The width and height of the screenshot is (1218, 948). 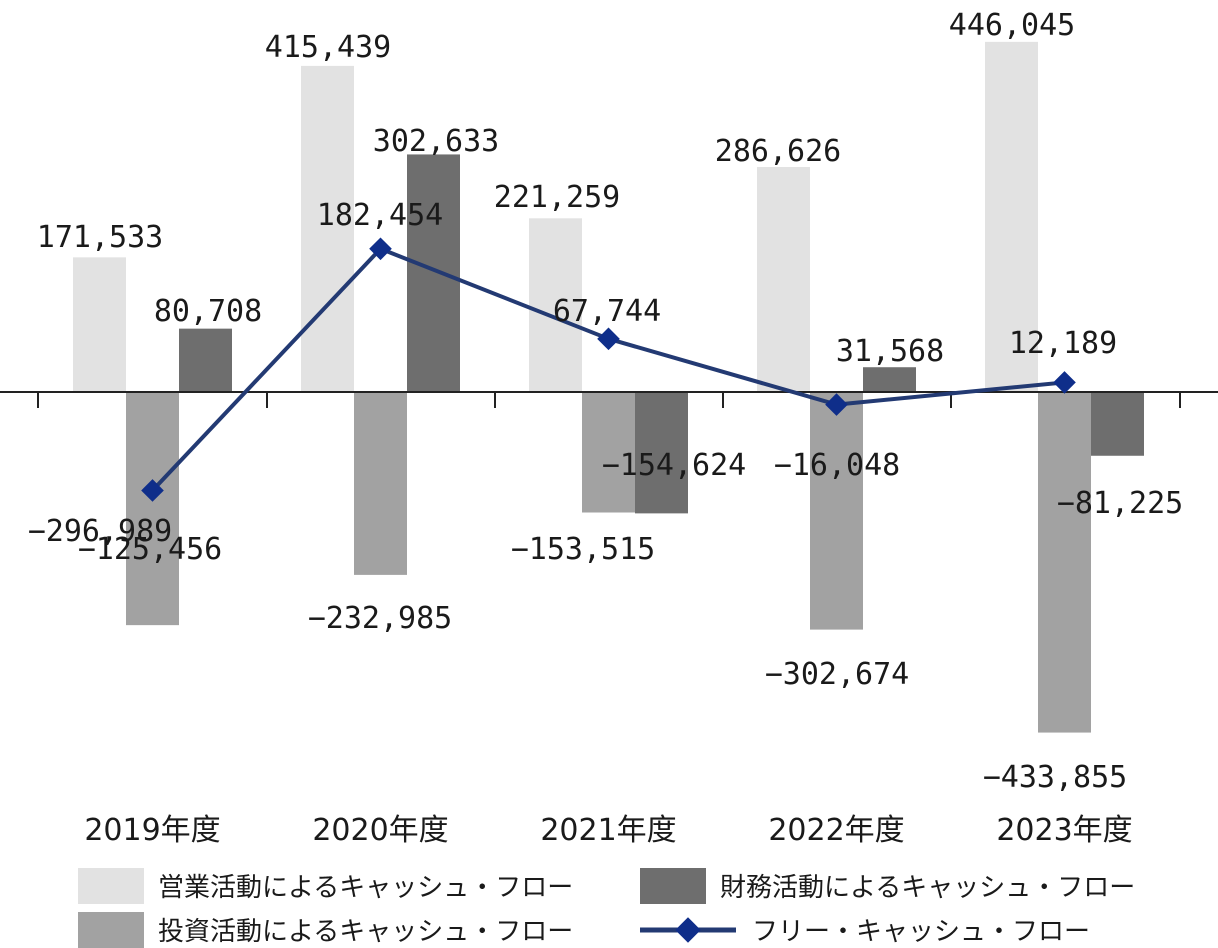 What do you see at coordinates (1012, 25) in the screenshot?
I see `data-label-operating-5: 446,045` at bounding box center [1012, 25].